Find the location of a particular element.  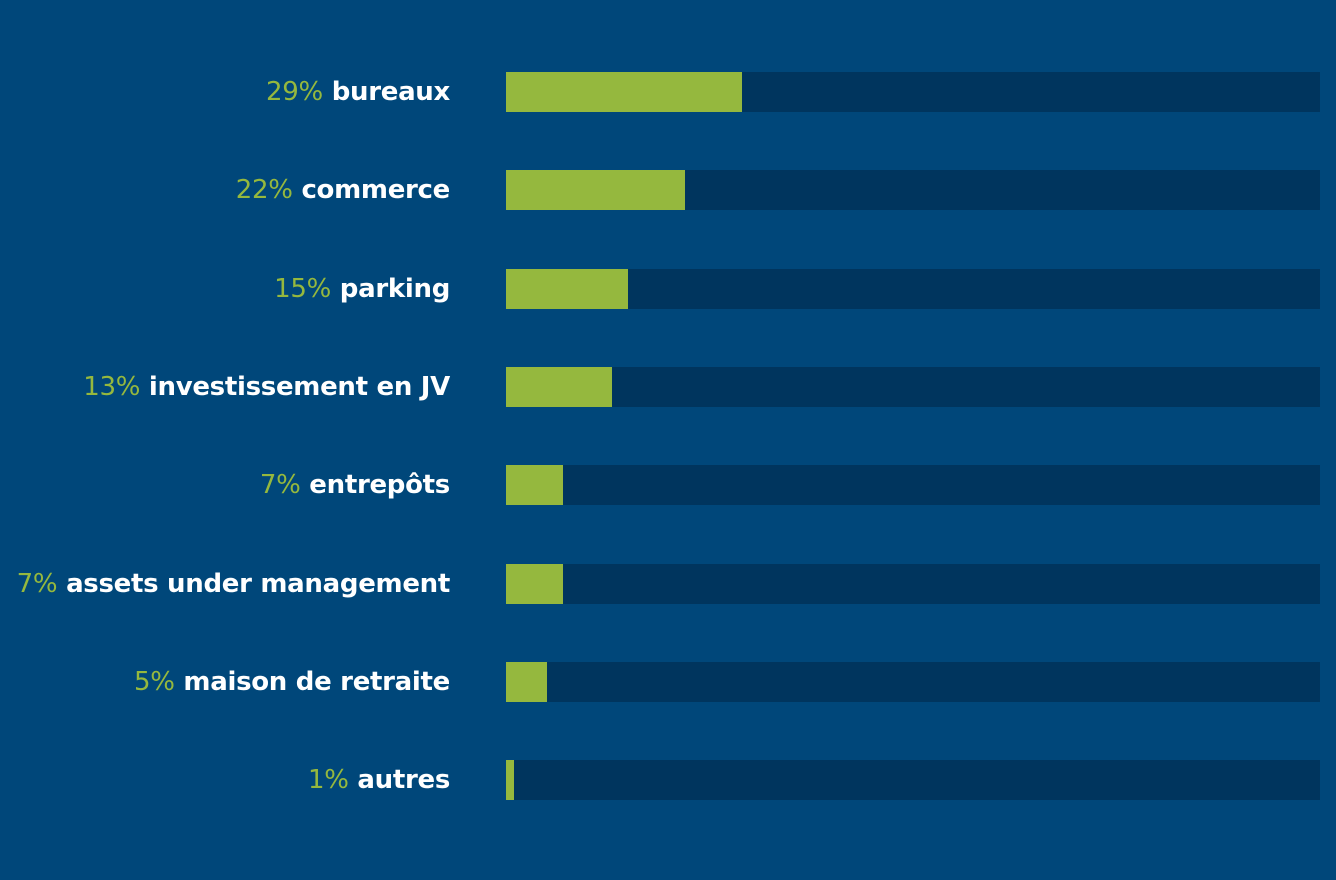

bar-row: 13% investissement en JV is located at coordinates (668, 387).